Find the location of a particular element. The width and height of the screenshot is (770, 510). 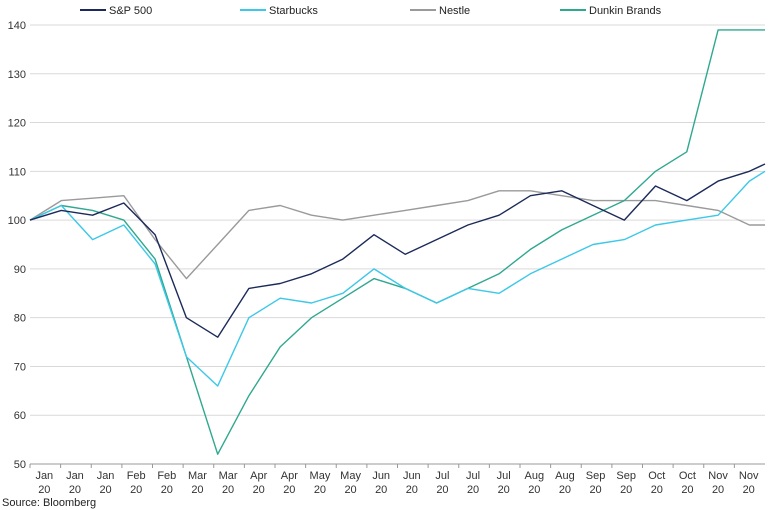

legend-label-dunkin-brands: Dunkin Brands is located at coordinates (625, 11).